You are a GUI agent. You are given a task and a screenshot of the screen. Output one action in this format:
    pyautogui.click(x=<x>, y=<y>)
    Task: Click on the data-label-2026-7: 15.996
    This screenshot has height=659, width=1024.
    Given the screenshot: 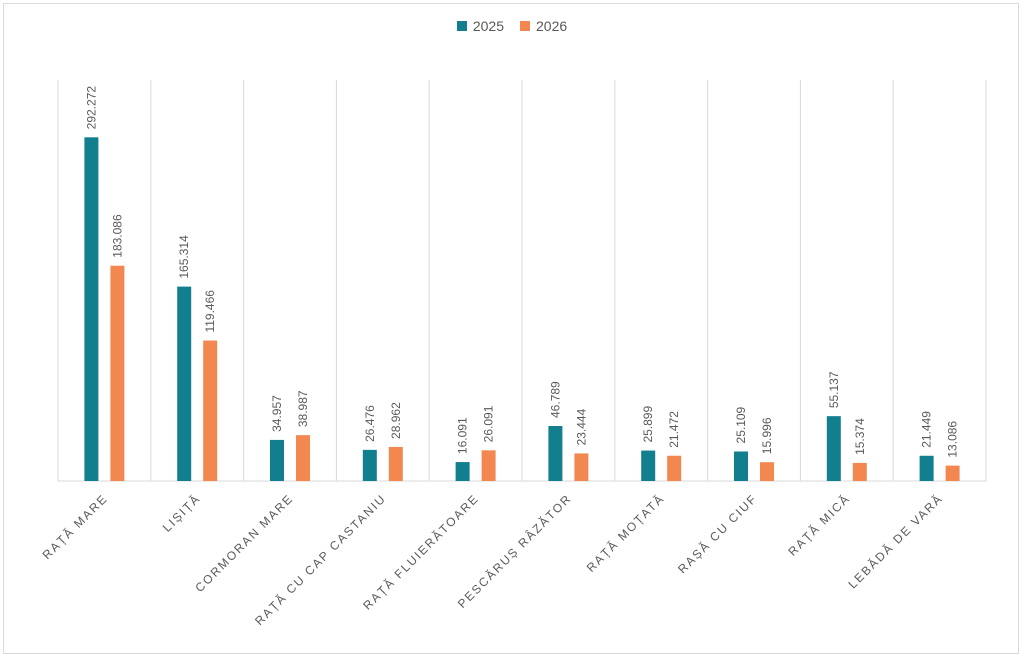 What is the action you would take?
    pyautogui.click(x=767, y=435)
    